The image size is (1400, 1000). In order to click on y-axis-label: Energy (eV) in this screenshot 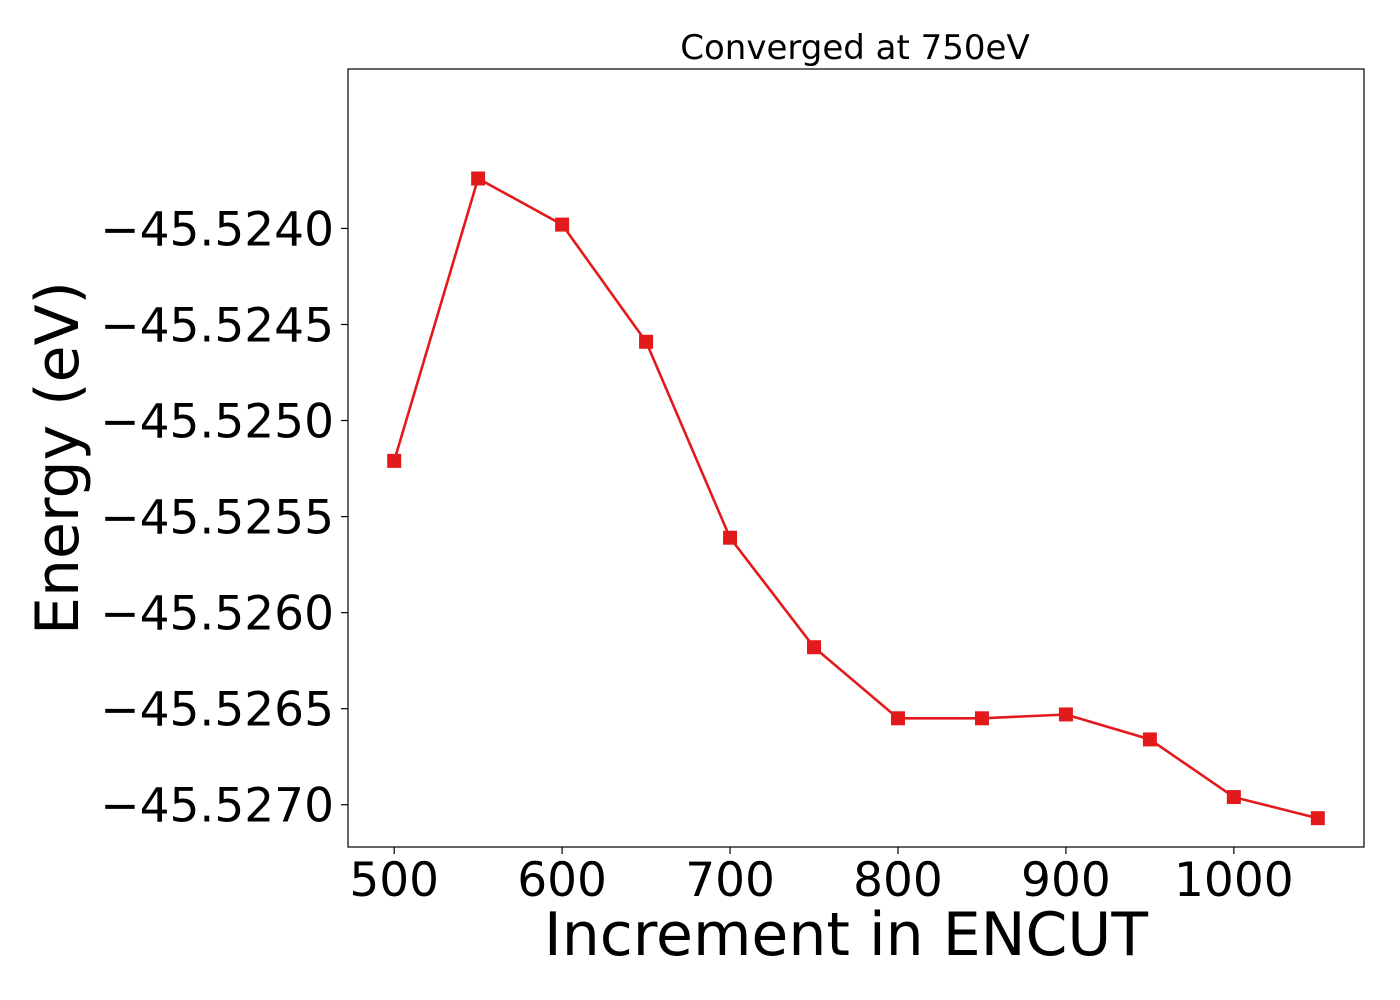, I will do `click(58, 458)`.